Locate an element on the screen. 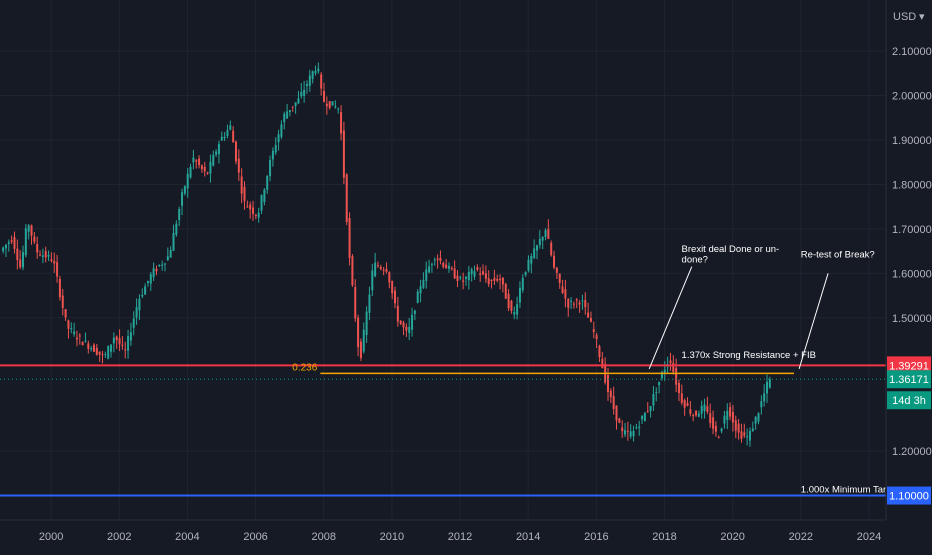 The width and height of the screenshot is (932, 555). time-axis-panel is located at coordinates (466, 535).